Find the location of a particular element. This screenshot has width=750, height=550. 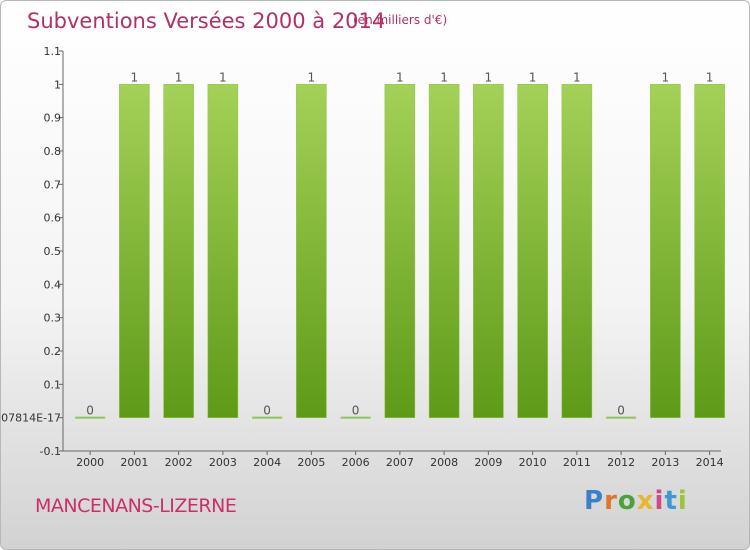

x-tick-label: 2002 is located at coordinates (179, 462).